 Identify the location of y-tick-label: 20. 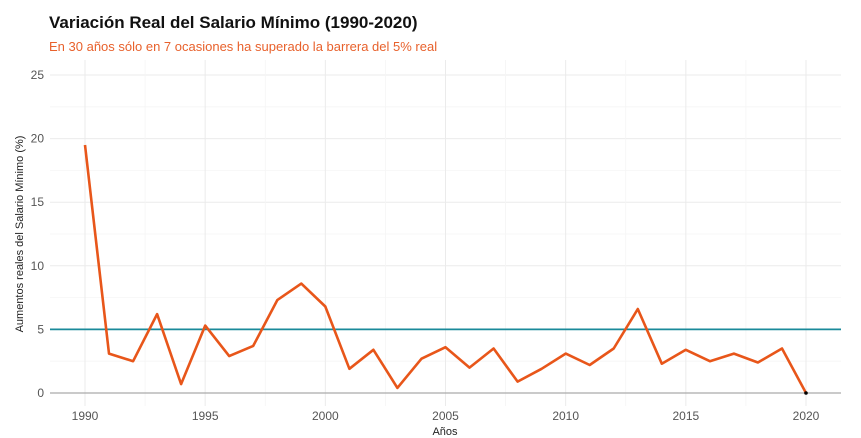
(38, 139).